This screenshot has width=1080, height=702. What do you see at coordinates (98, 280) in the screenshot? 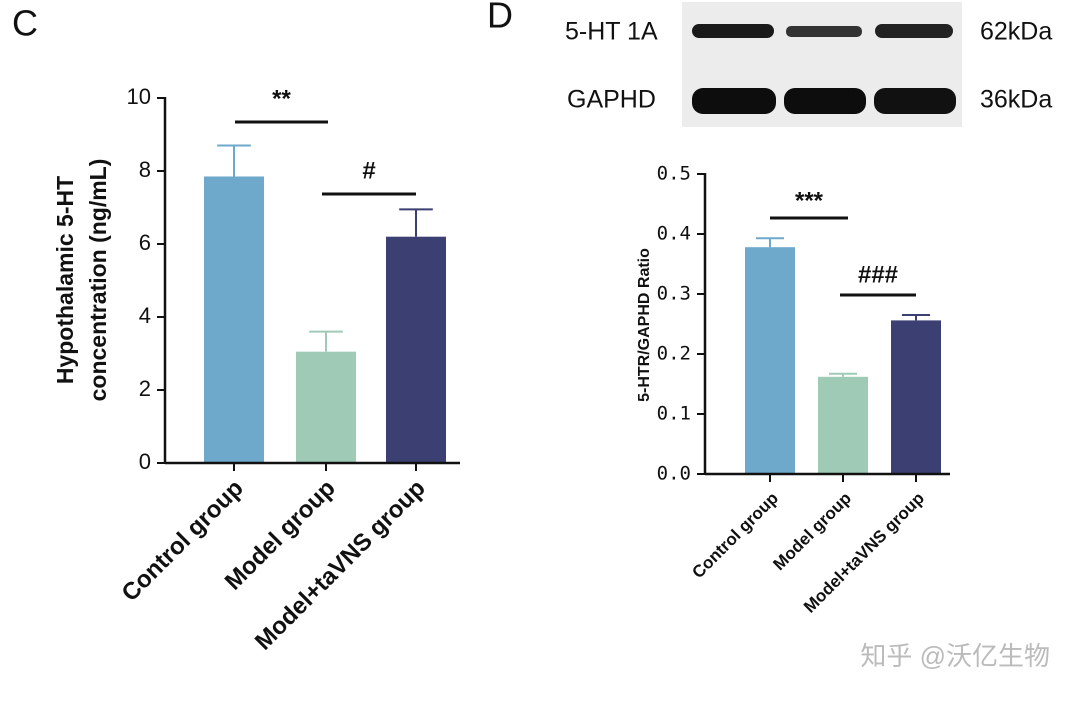
I see `y-axis-label: concentration (ng/mL)` at bounding box center [98, 280].